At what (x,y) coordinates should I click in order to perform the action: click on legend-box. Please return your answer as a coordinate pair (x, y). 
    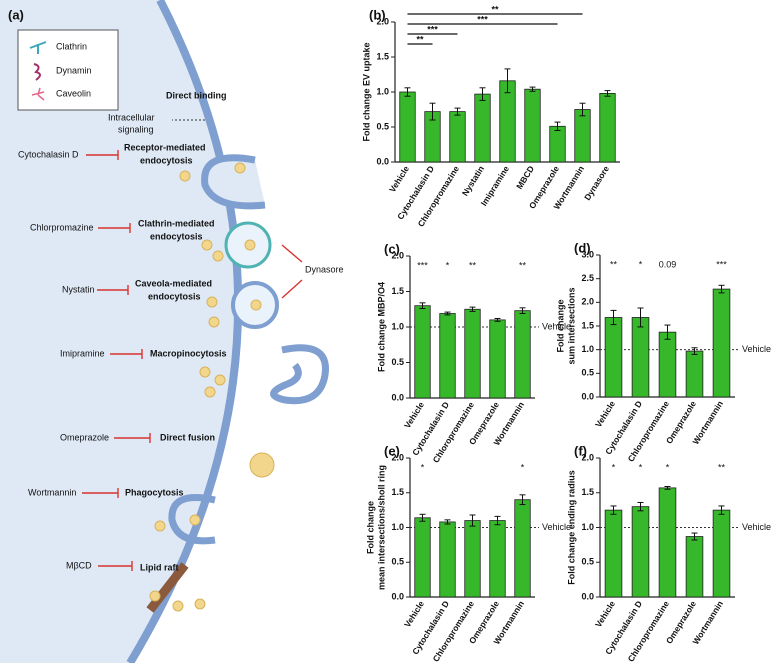
    Looking at the image, I should click on (68, 70).